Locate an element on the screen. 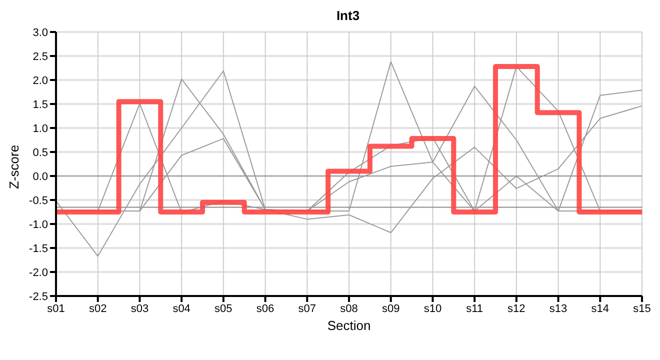  y-tick-label: -1.5 is located at coordinates (38, 248).